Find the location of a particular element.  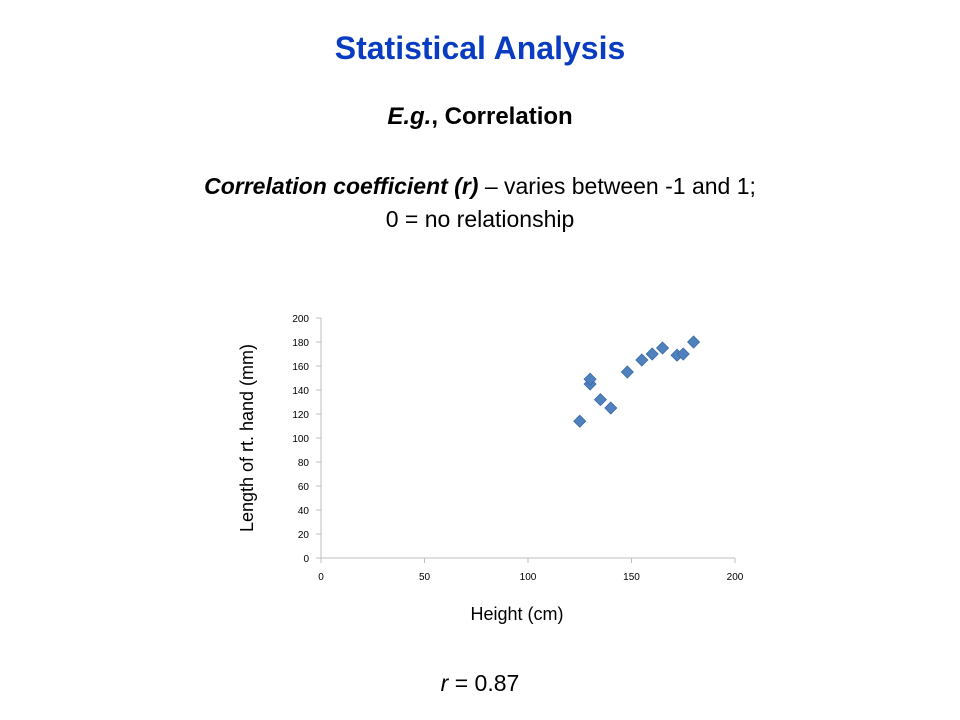

page-title: Statistical Analysis is located at coordinates (480, 48).